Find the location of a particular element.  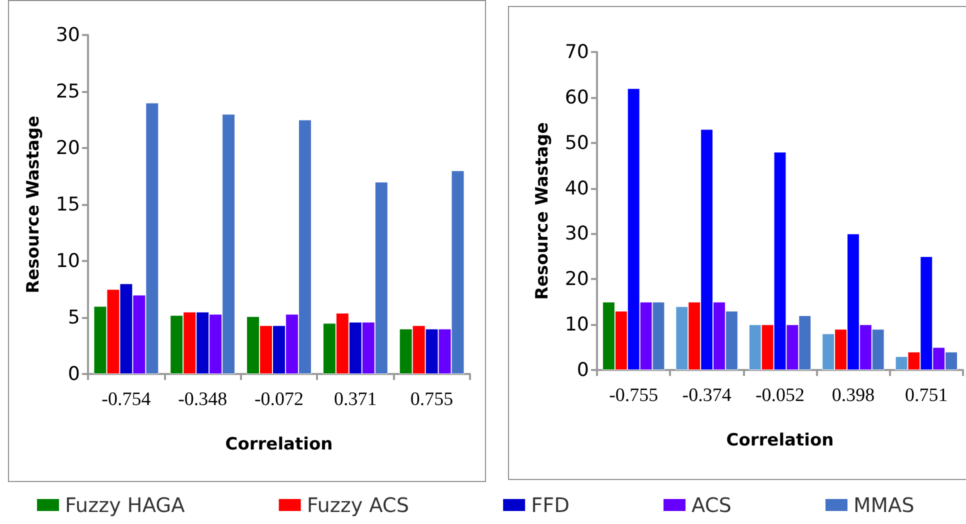

x-tick-label: -0.755 is located at coordinates (633, 395).